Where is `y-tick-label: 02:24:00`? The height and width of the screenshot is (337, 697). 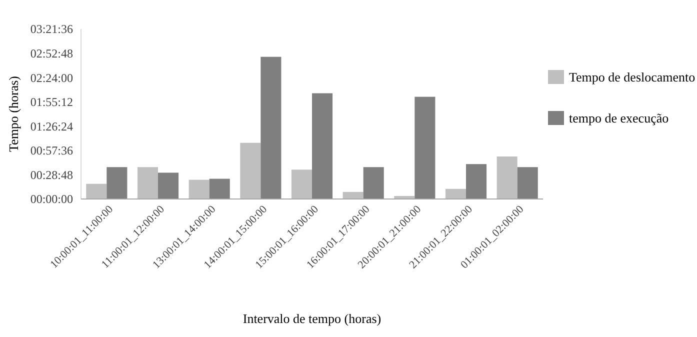 y-tick-label: 02:24:00 is located at coordinates (51, 77).